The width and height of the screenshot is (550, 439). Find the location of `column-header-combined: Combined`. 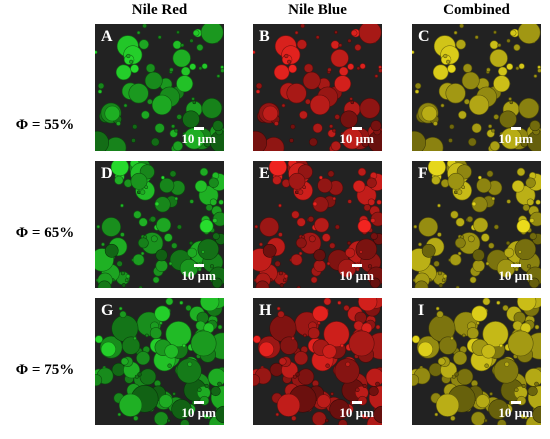

column-header-combined: Combined is located at coordinates (476, 10).